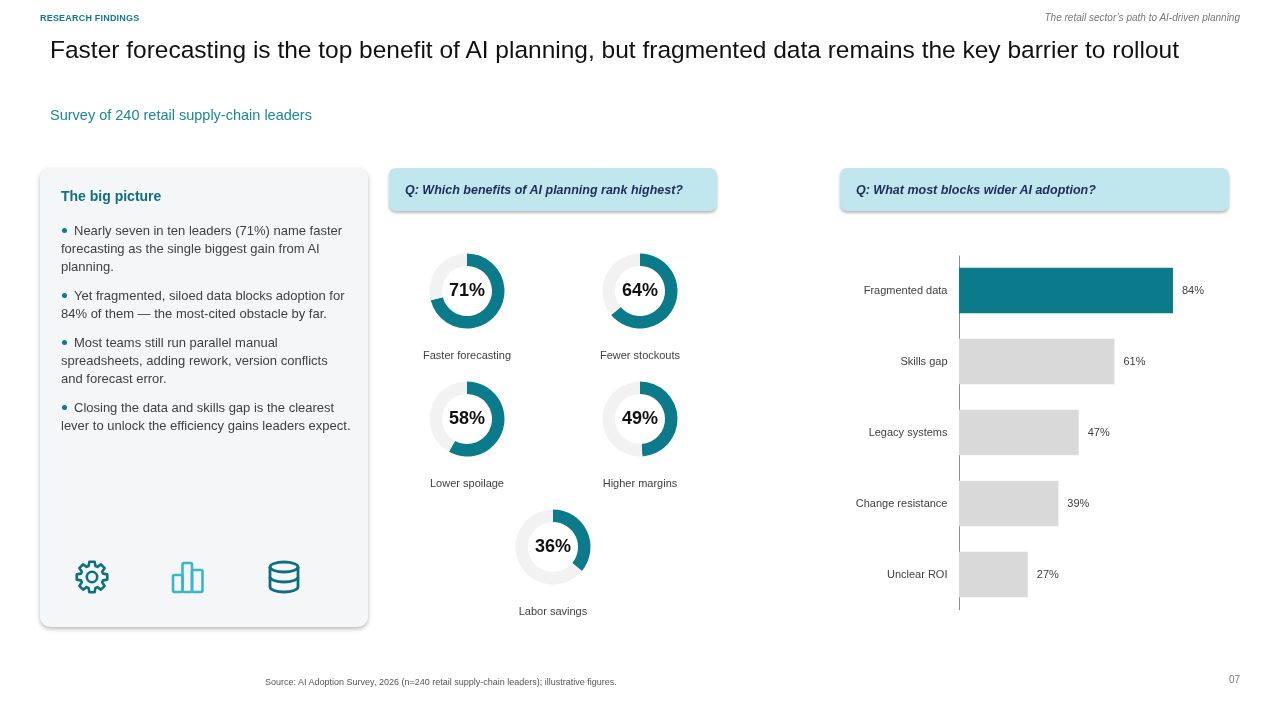 Image resolution: width=1280 pixels, height=720 pixels. Describe the element at coordinates (908, 431) in the screenshot. I see `y-tick-label: Legacy systems` at that location.